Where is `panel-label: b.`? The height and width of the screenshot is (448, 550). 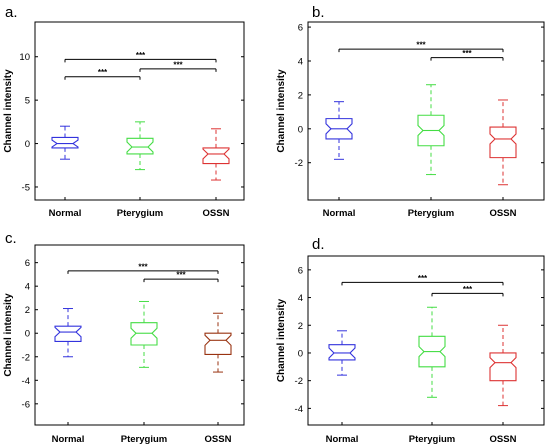 panel-label: b. is located at coordinates (318, 12).